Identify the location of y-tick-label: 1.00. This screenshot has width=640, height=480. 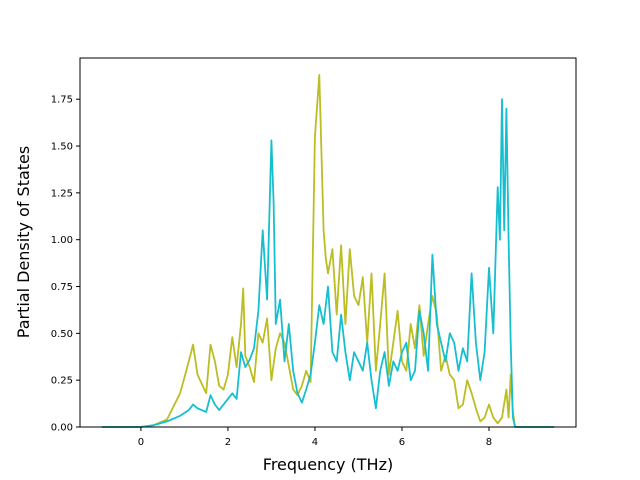
(62, 240).